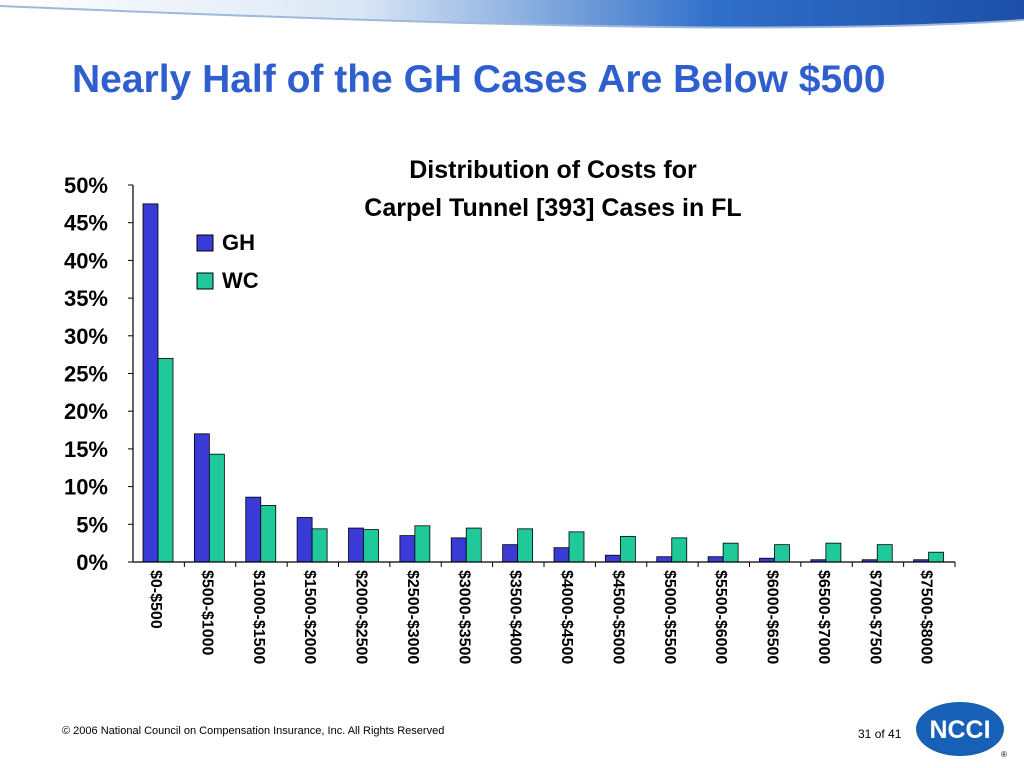  Describe the element at coordinates (309, 617) in the screenshot. I see `x-category-label: $1500-$2000` at that location.